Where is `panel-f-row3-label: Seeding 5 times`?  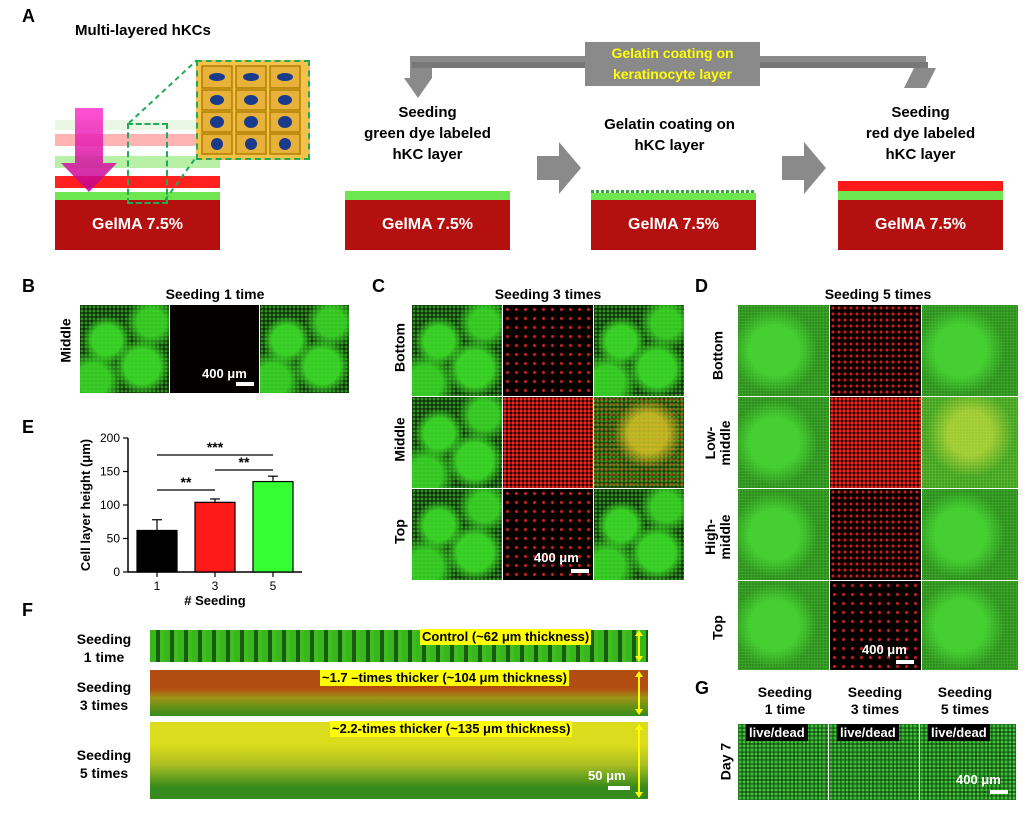 panel-f-row3-label: Seeding 5 times is located at coordinates (104, 764).